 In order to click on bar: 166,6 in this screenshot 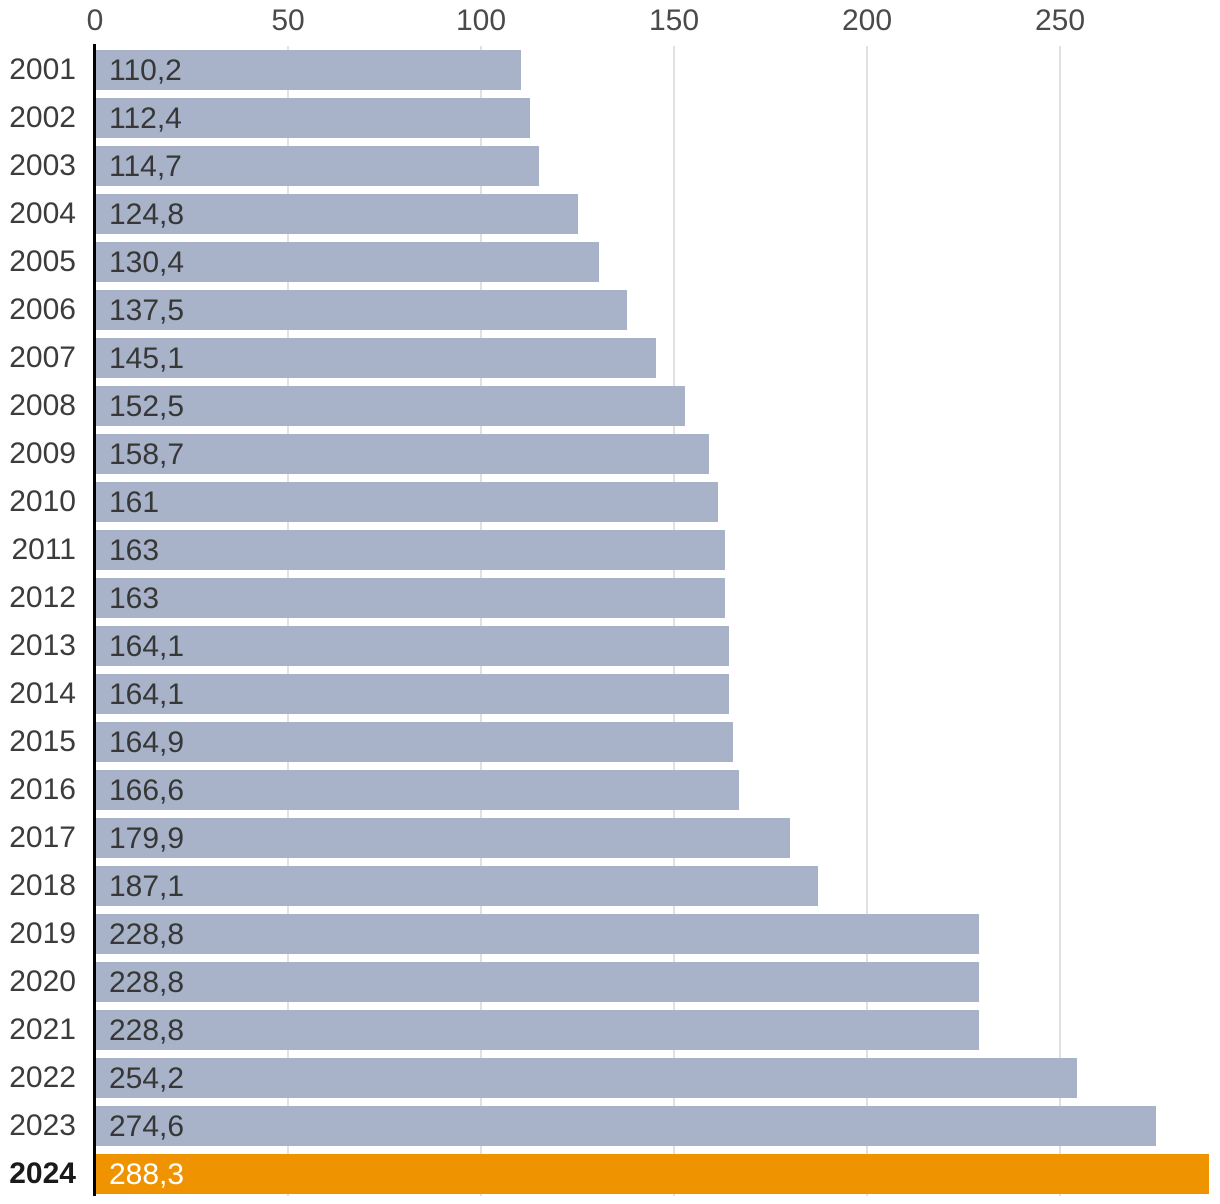, I will do `click(418, 790)`.